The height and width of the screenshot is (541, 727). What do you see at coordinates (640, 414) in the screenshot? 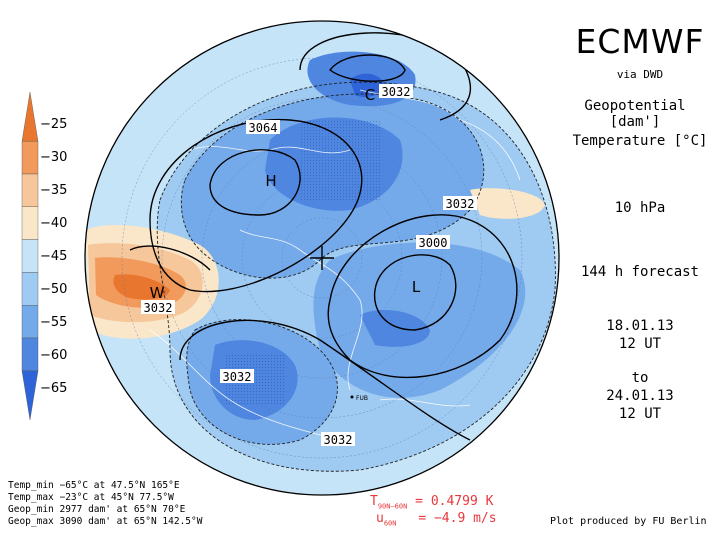
I see `valid-time: 12 UT` at bounding box center [640, 414].